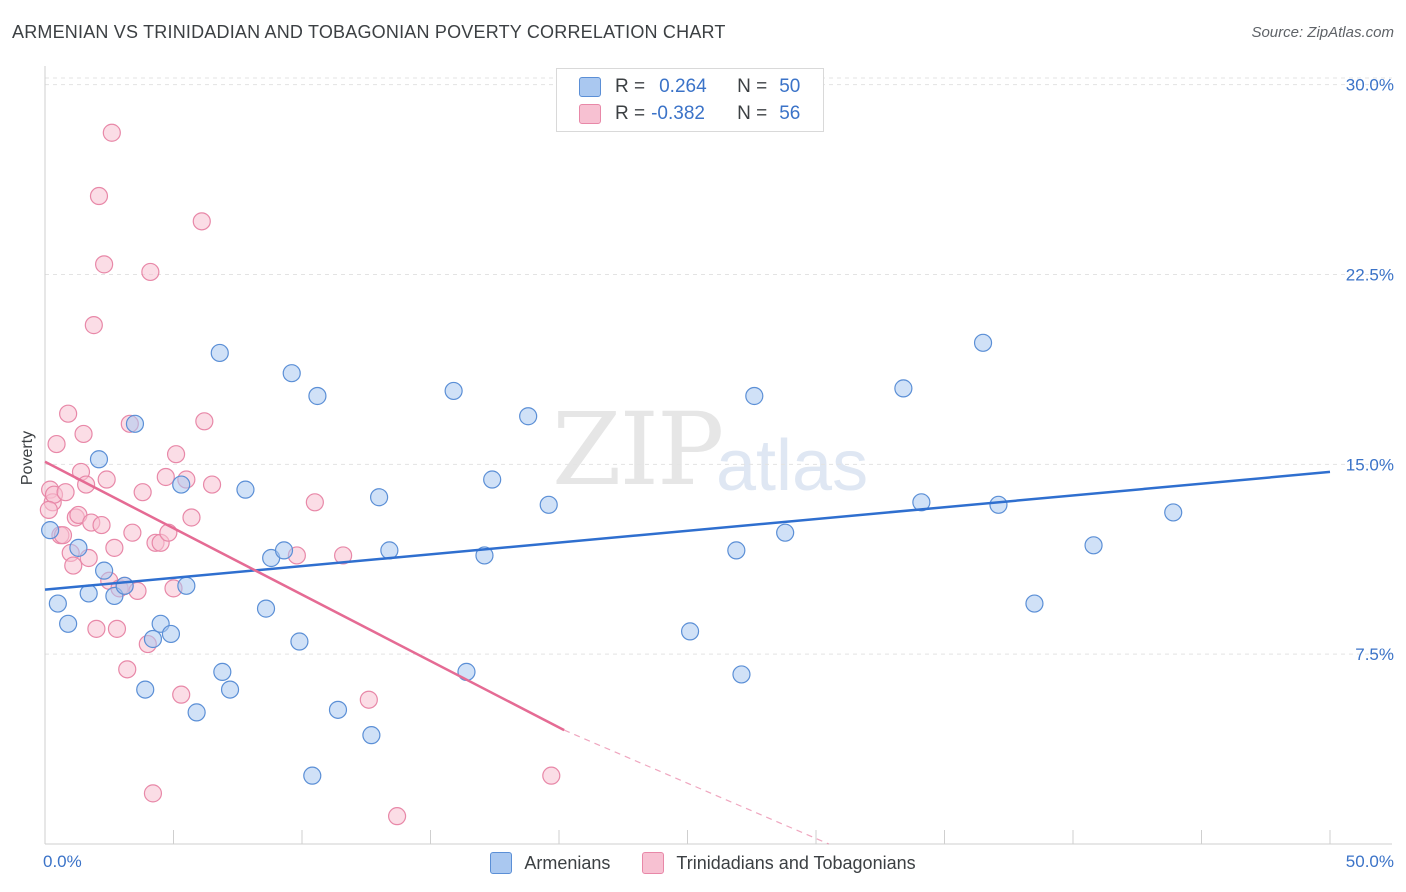 Image resolution: width=1406 pixels, height=892 pixels. What do you see at coordinates (1369, 861) in the screenshot?
I see `x-tick-label-max: 50.0%` at bounding box center [1369, 861].